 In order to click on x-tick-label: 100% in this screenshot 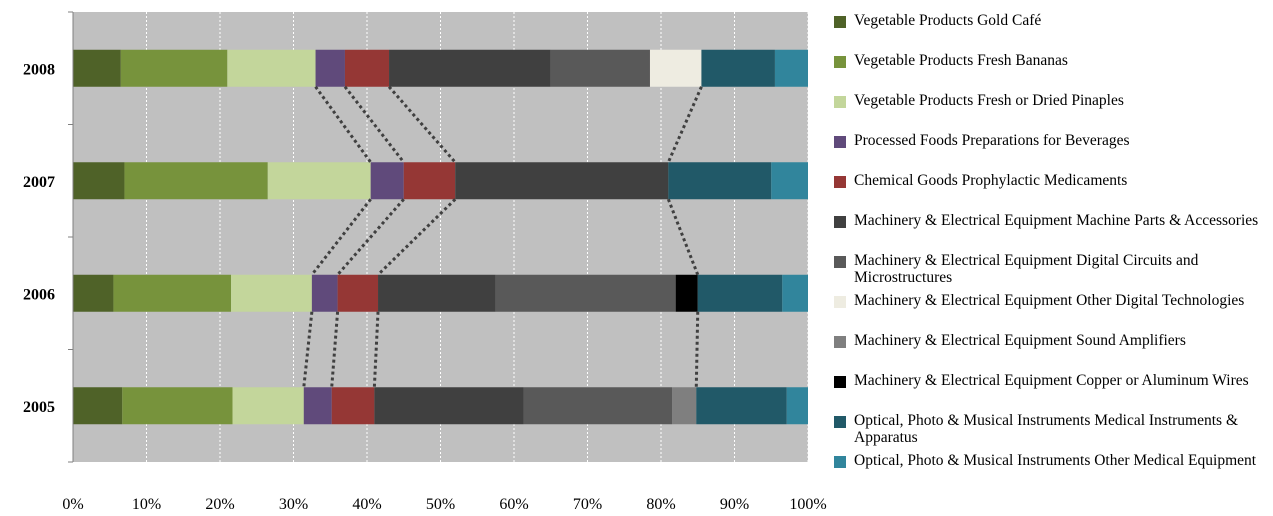, I will do `click(807, 504)`.